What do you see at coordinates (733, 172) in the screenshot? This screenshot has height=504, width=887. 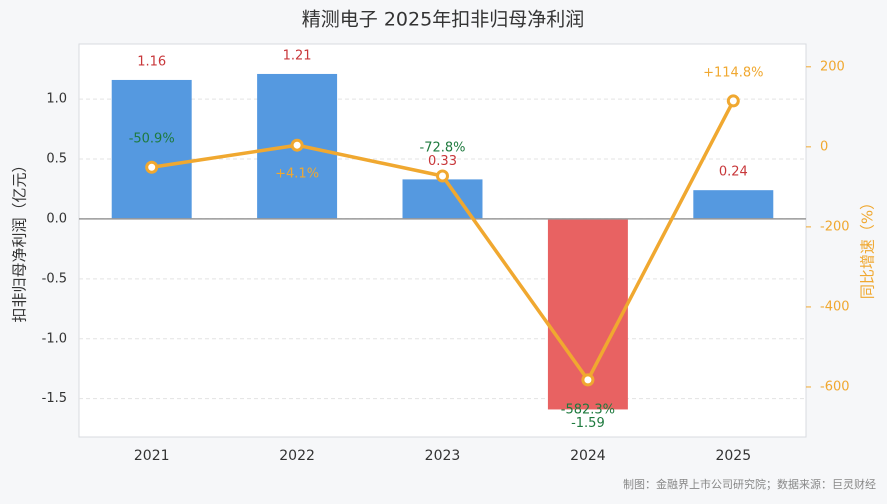 I see `bar-value-label: 0.24` at bounding box center [733, 172].